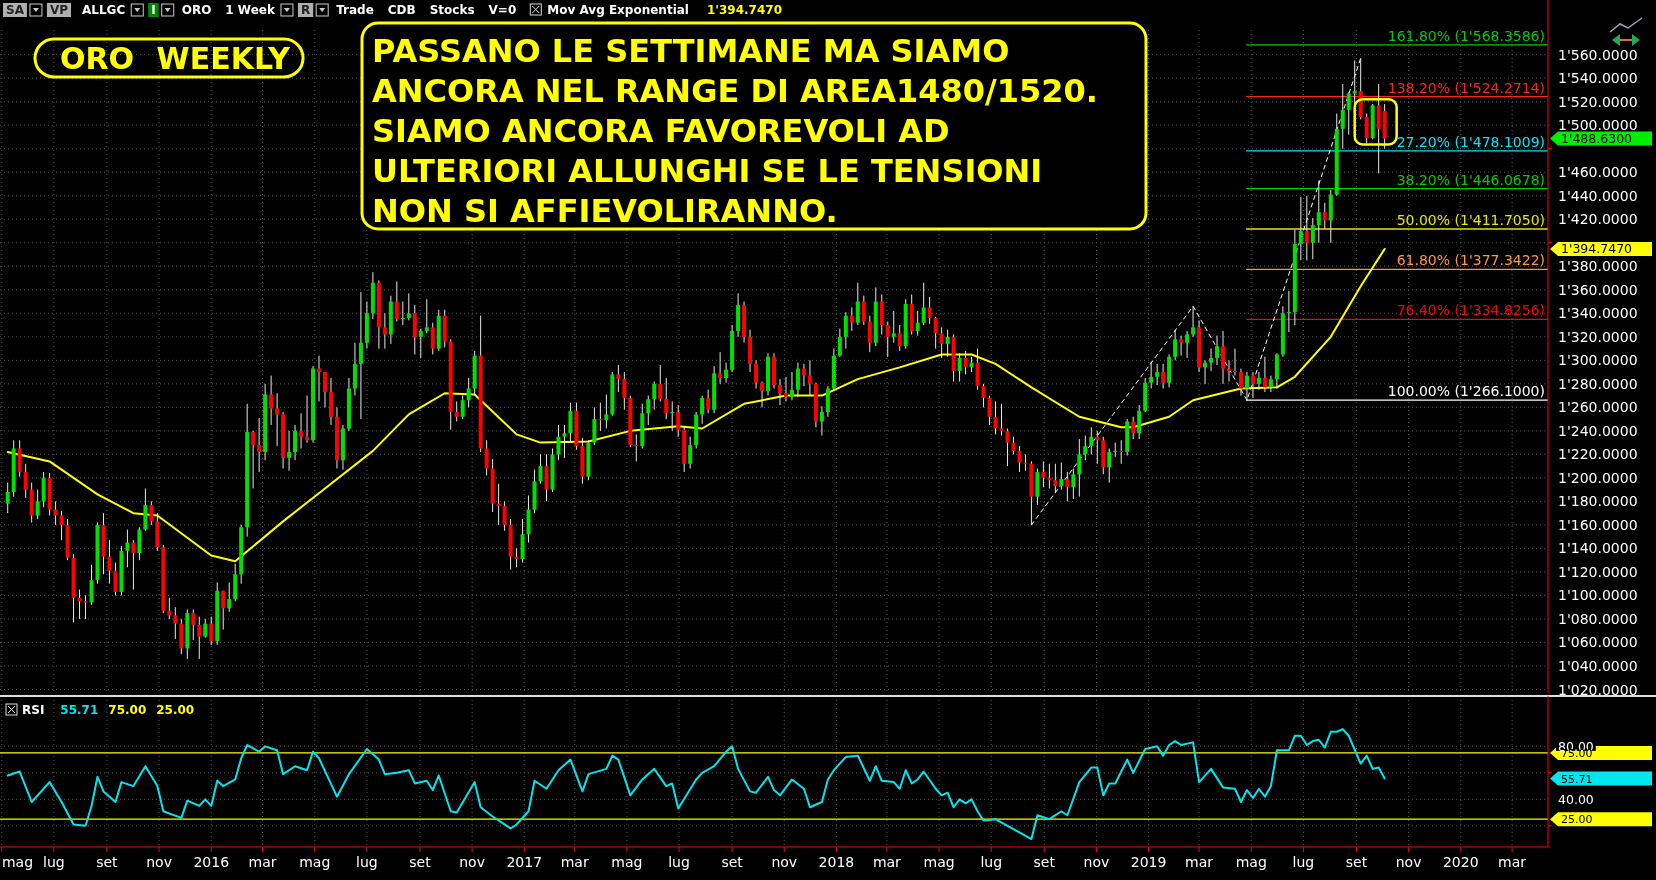 This screenshot has height=880, width=1656. What do you see at coordinates (305, 10) in the screenshot?
I see `text: R` at bounding box center [305, 10].